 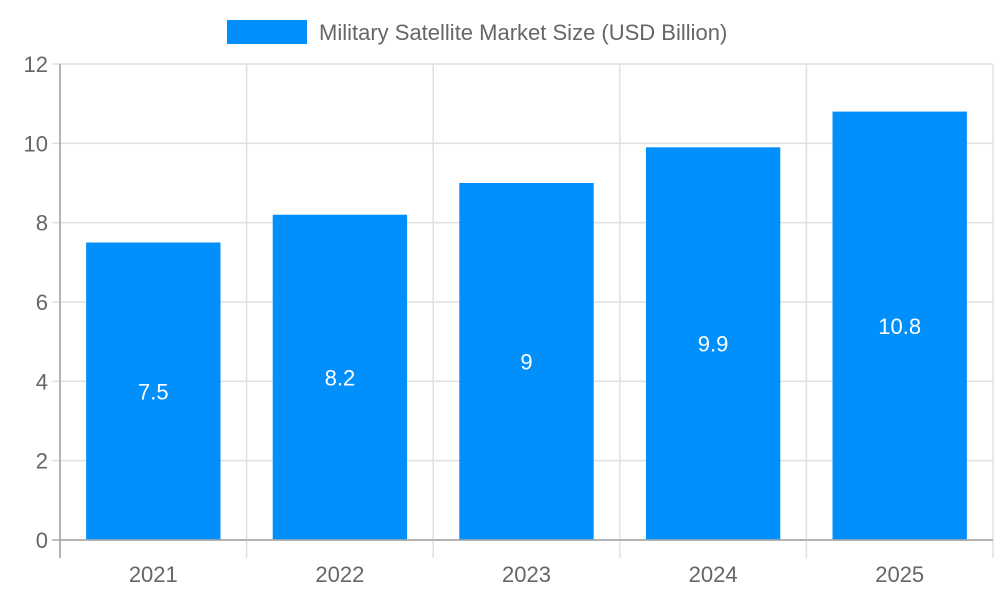 I want to click on y-tick-label: 6, so click(x=42, y=302).